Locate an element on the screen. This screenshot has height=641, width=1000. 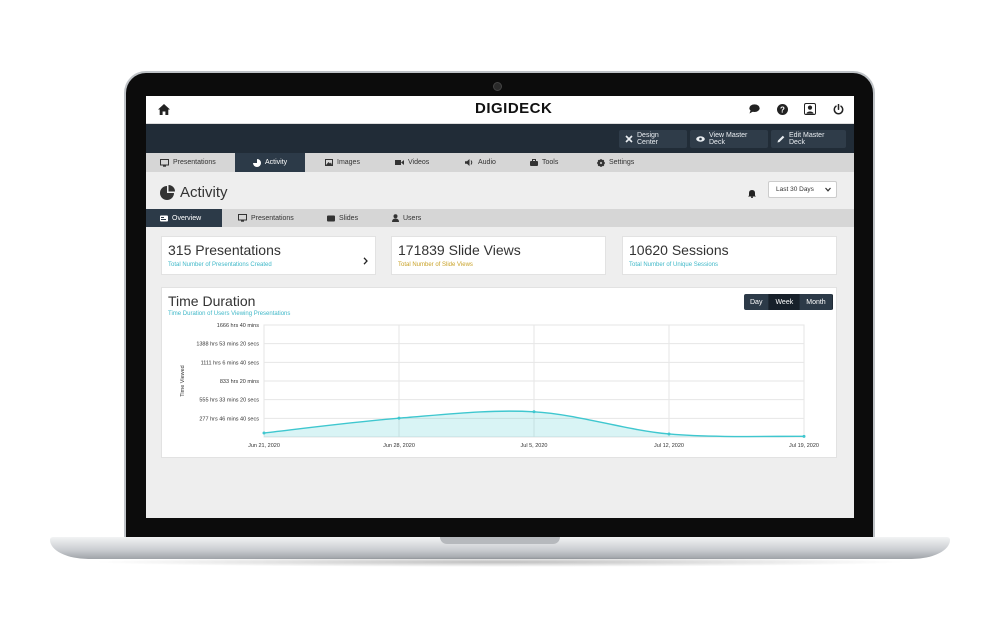
y-tick-label: 1388 hrs 53 mins 20 secs is located at coordinates (227, 345).